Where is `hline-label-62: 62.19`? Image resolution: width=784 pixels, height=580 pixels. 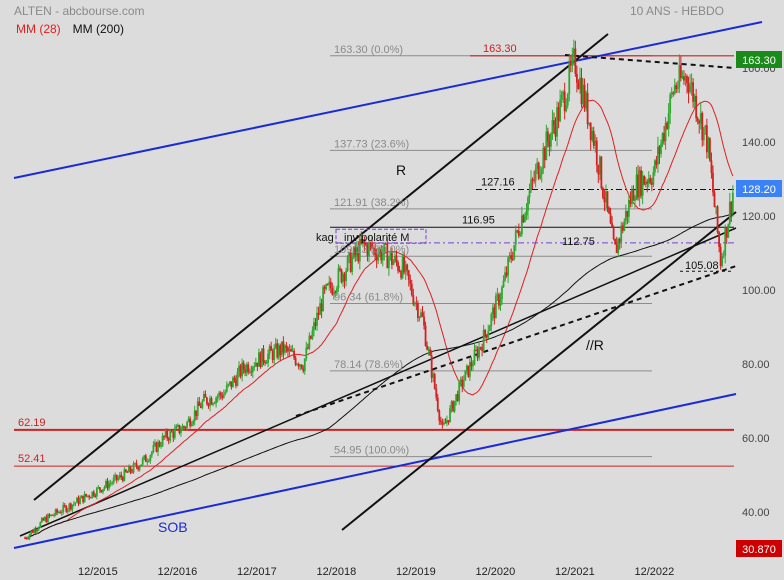
hline-label-62: 62.19 is located at coordinates (32, 423).